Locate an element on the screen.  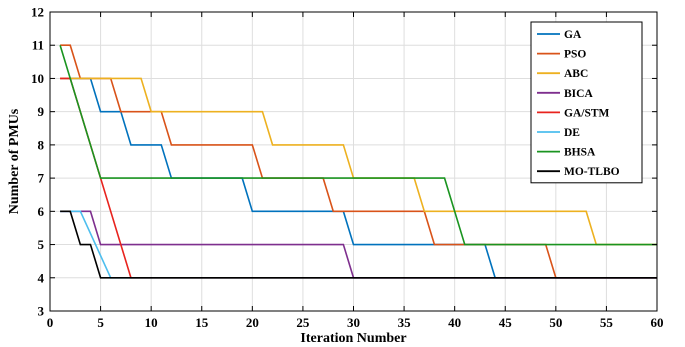
legend-box is located at coordinates (586, 102).